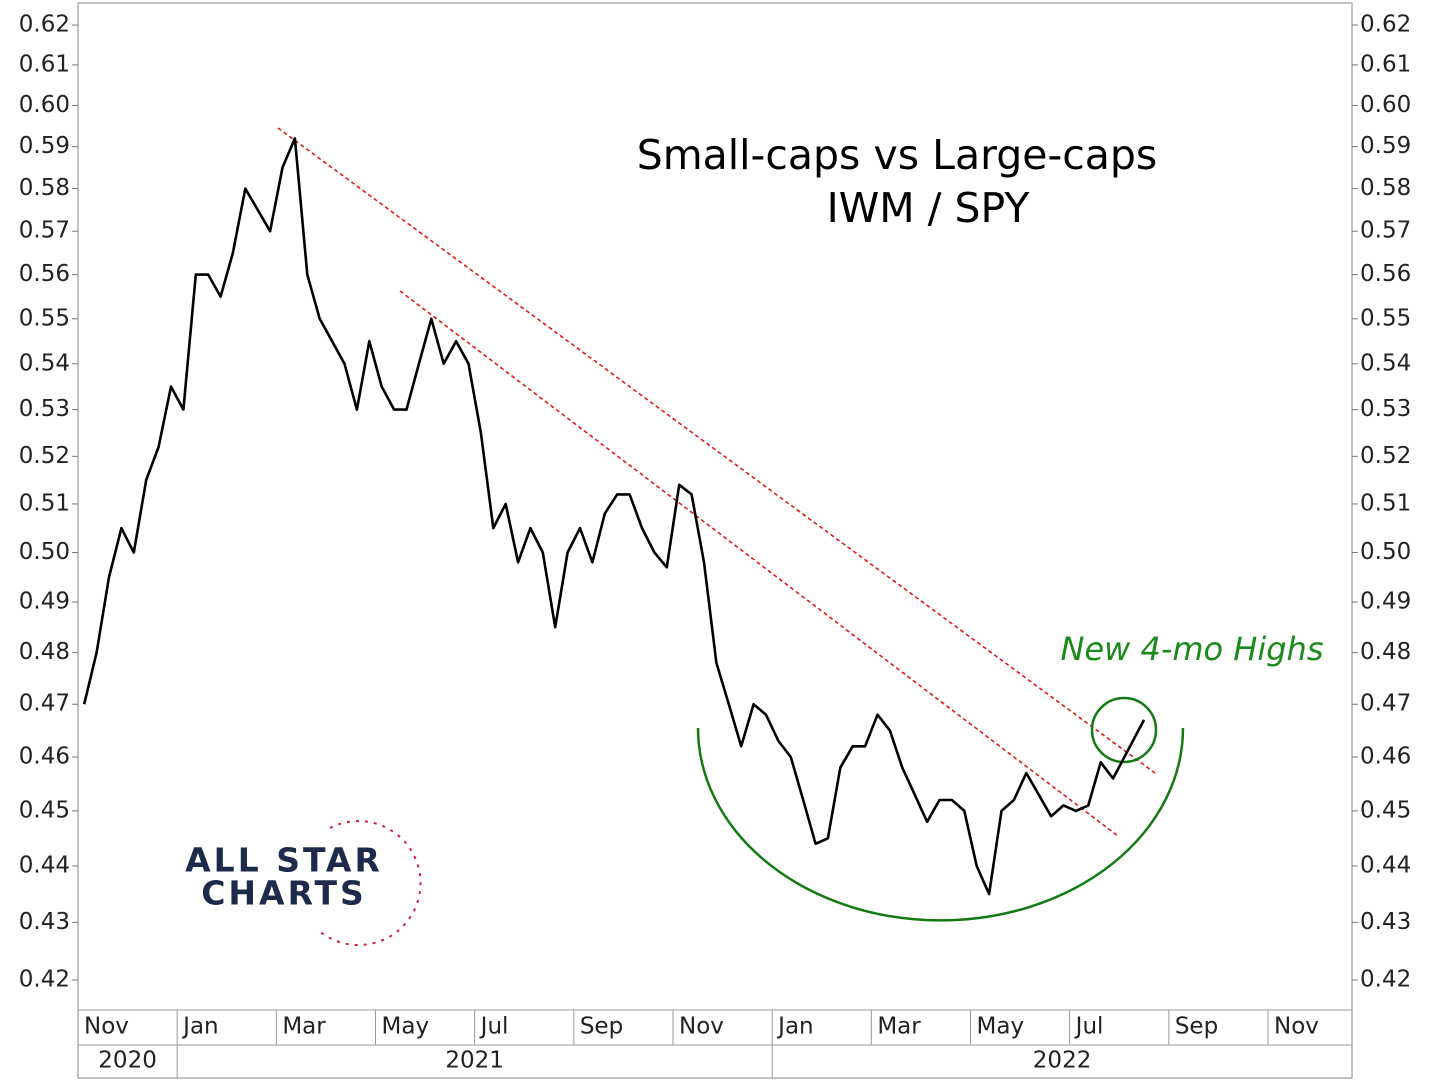 The height and width of the screenshot is (1086, 1456). What do you see at coordinates (940, 824) in the screenshot?
I see `base-arc` at bounding box center [940, 824].